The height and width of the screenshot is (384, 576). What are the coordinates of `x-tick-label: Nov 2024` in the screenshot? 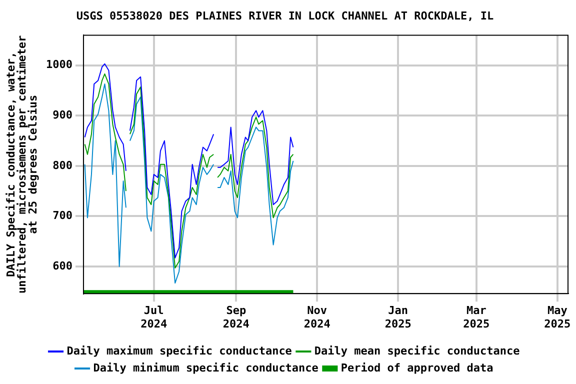 It's located at (317, 317).